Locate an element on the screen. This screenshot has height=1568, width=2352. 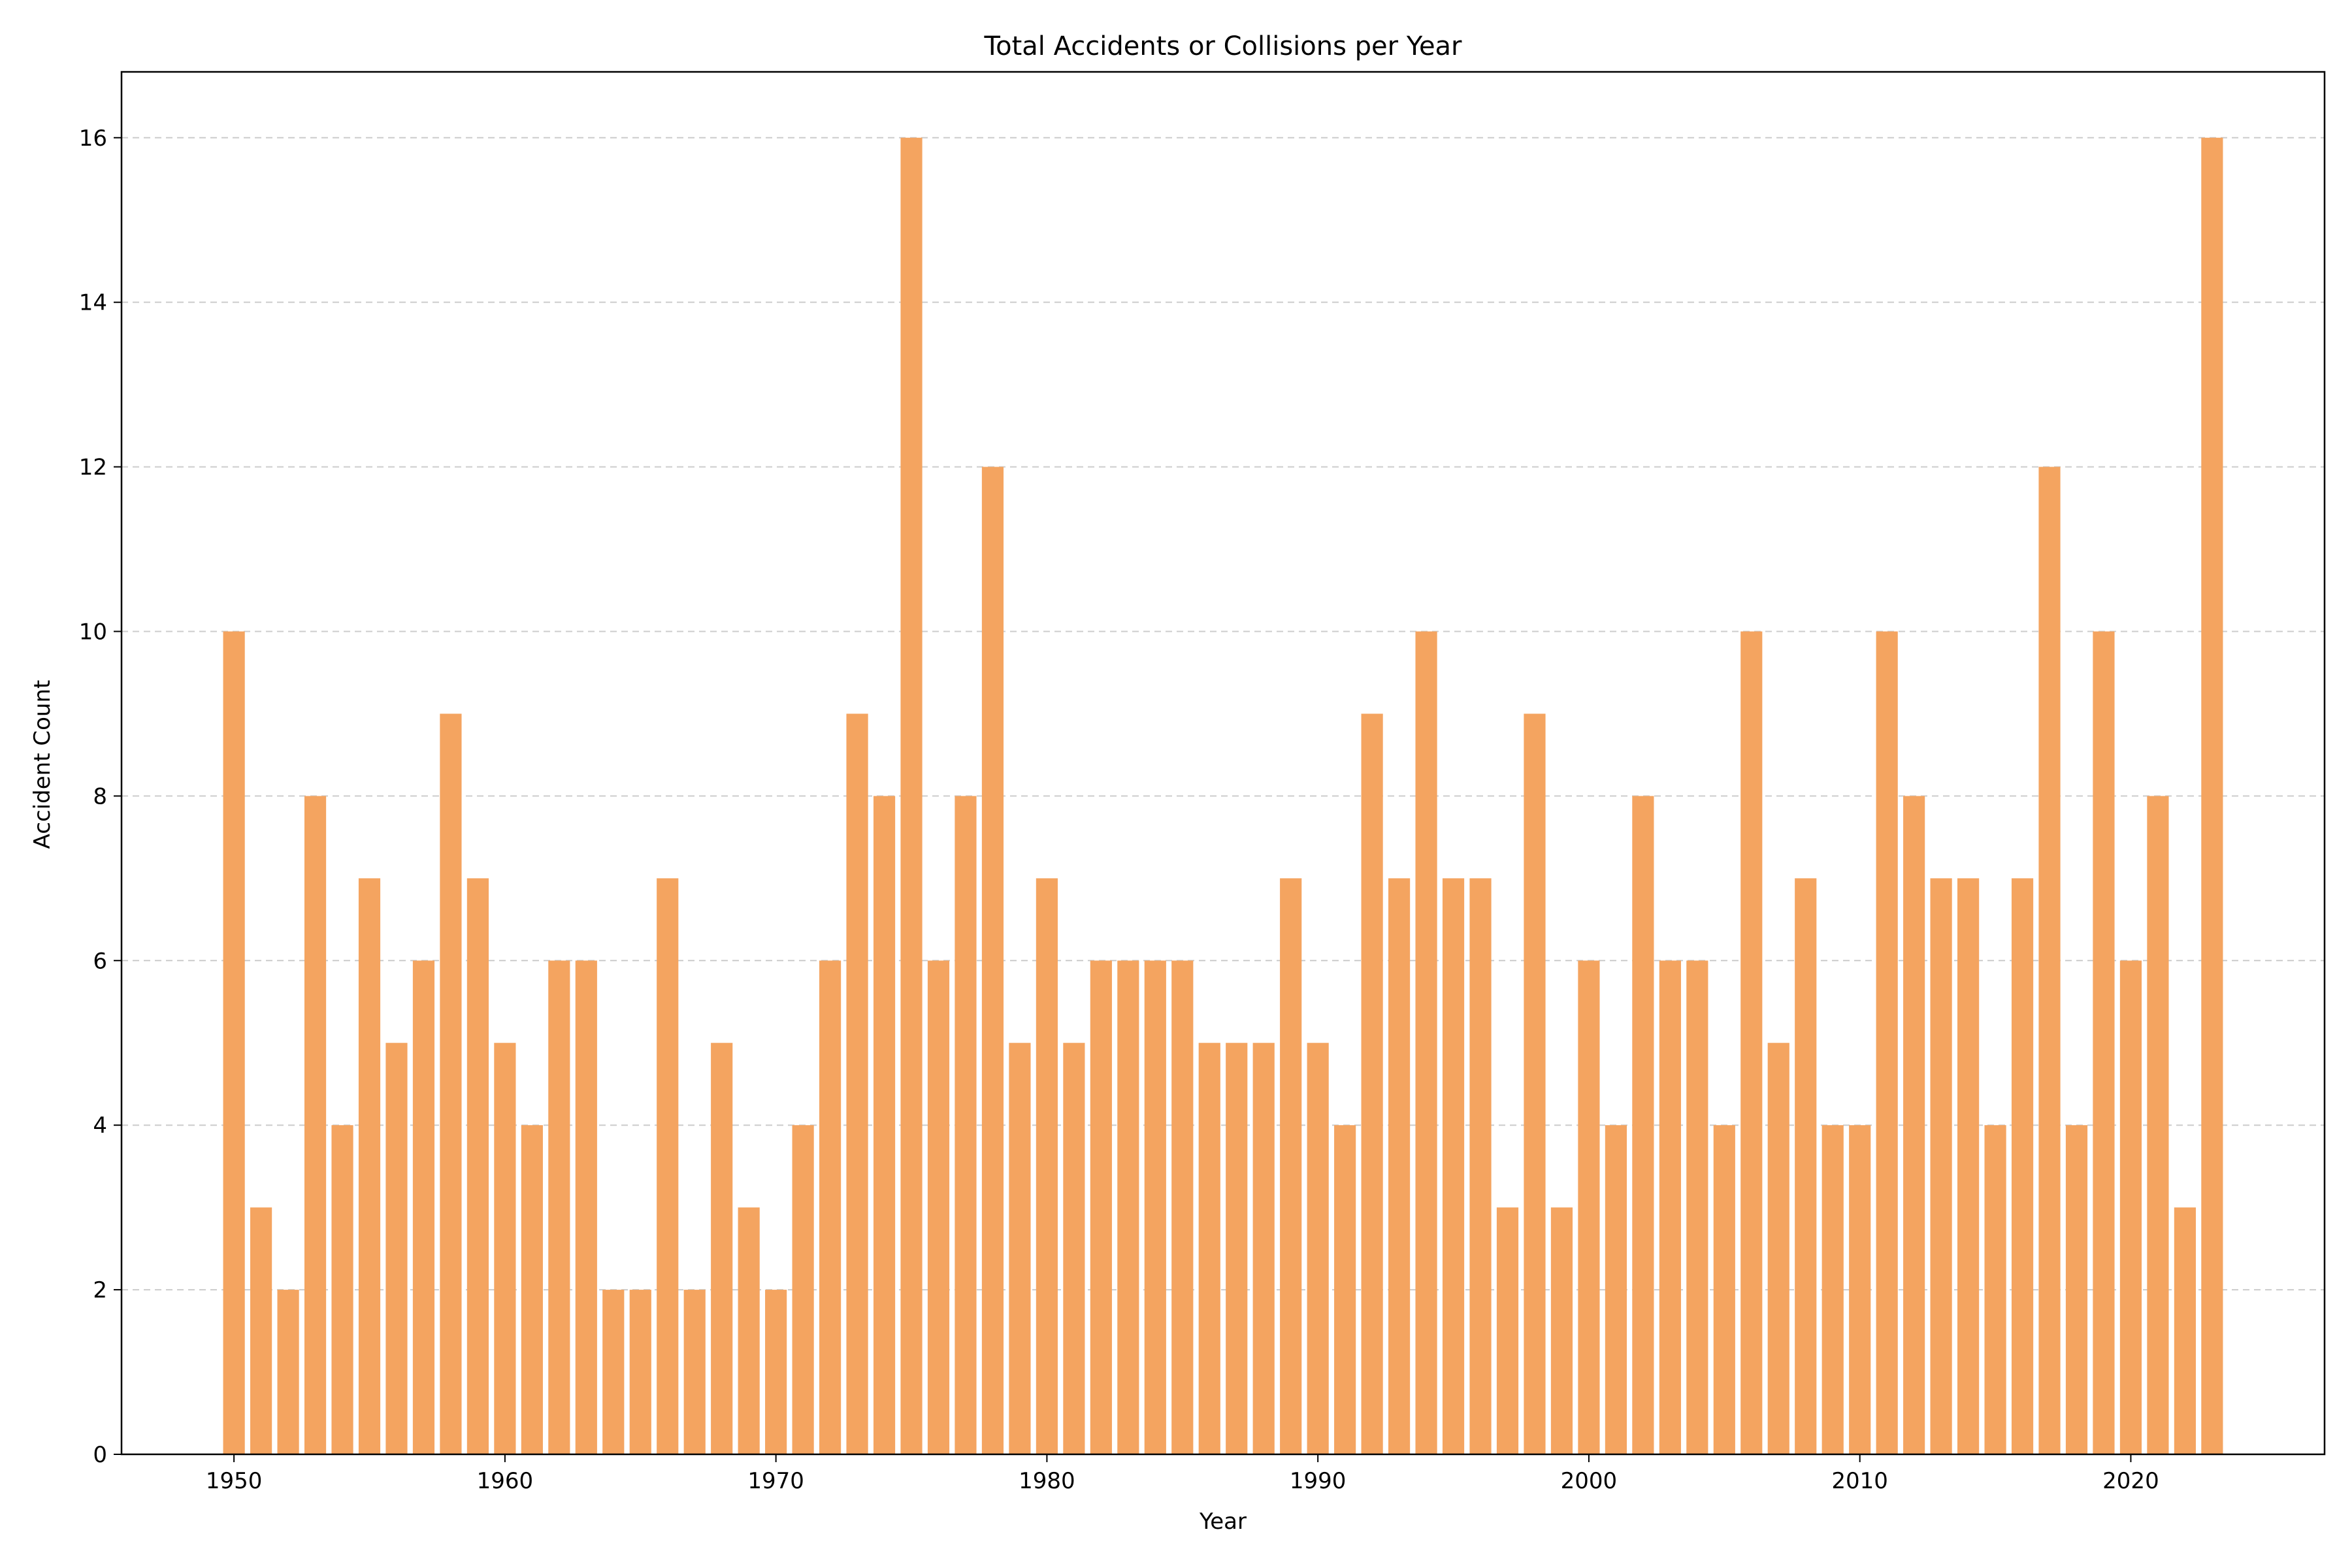
y-tick-label: 2 is located at coordinates (100, 1290).